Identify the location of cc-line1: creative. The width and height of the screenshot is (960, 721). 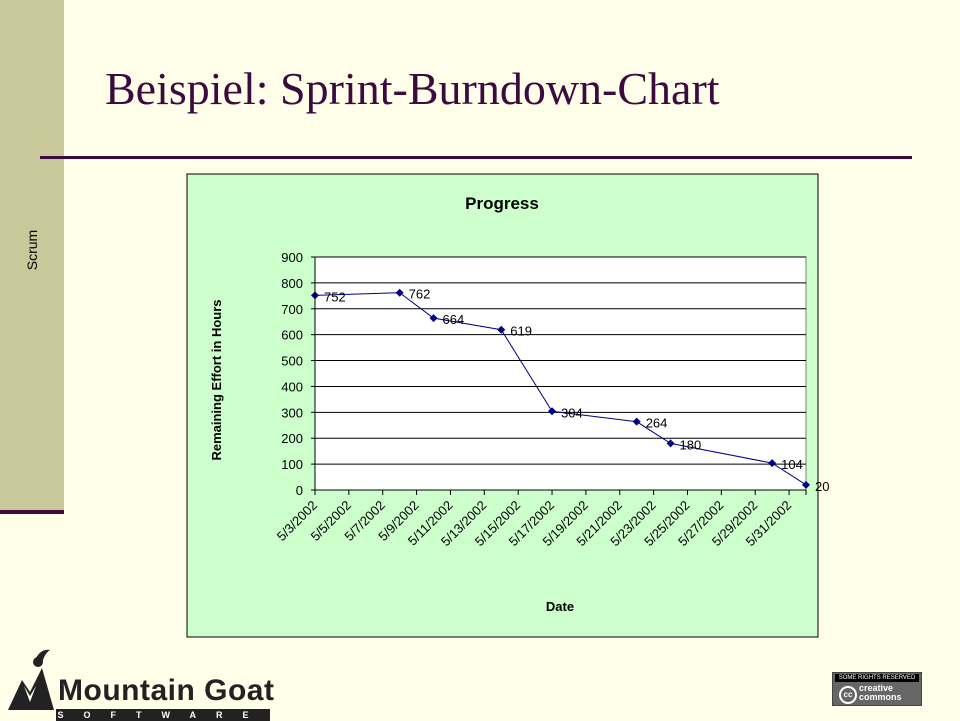
(876, 688).